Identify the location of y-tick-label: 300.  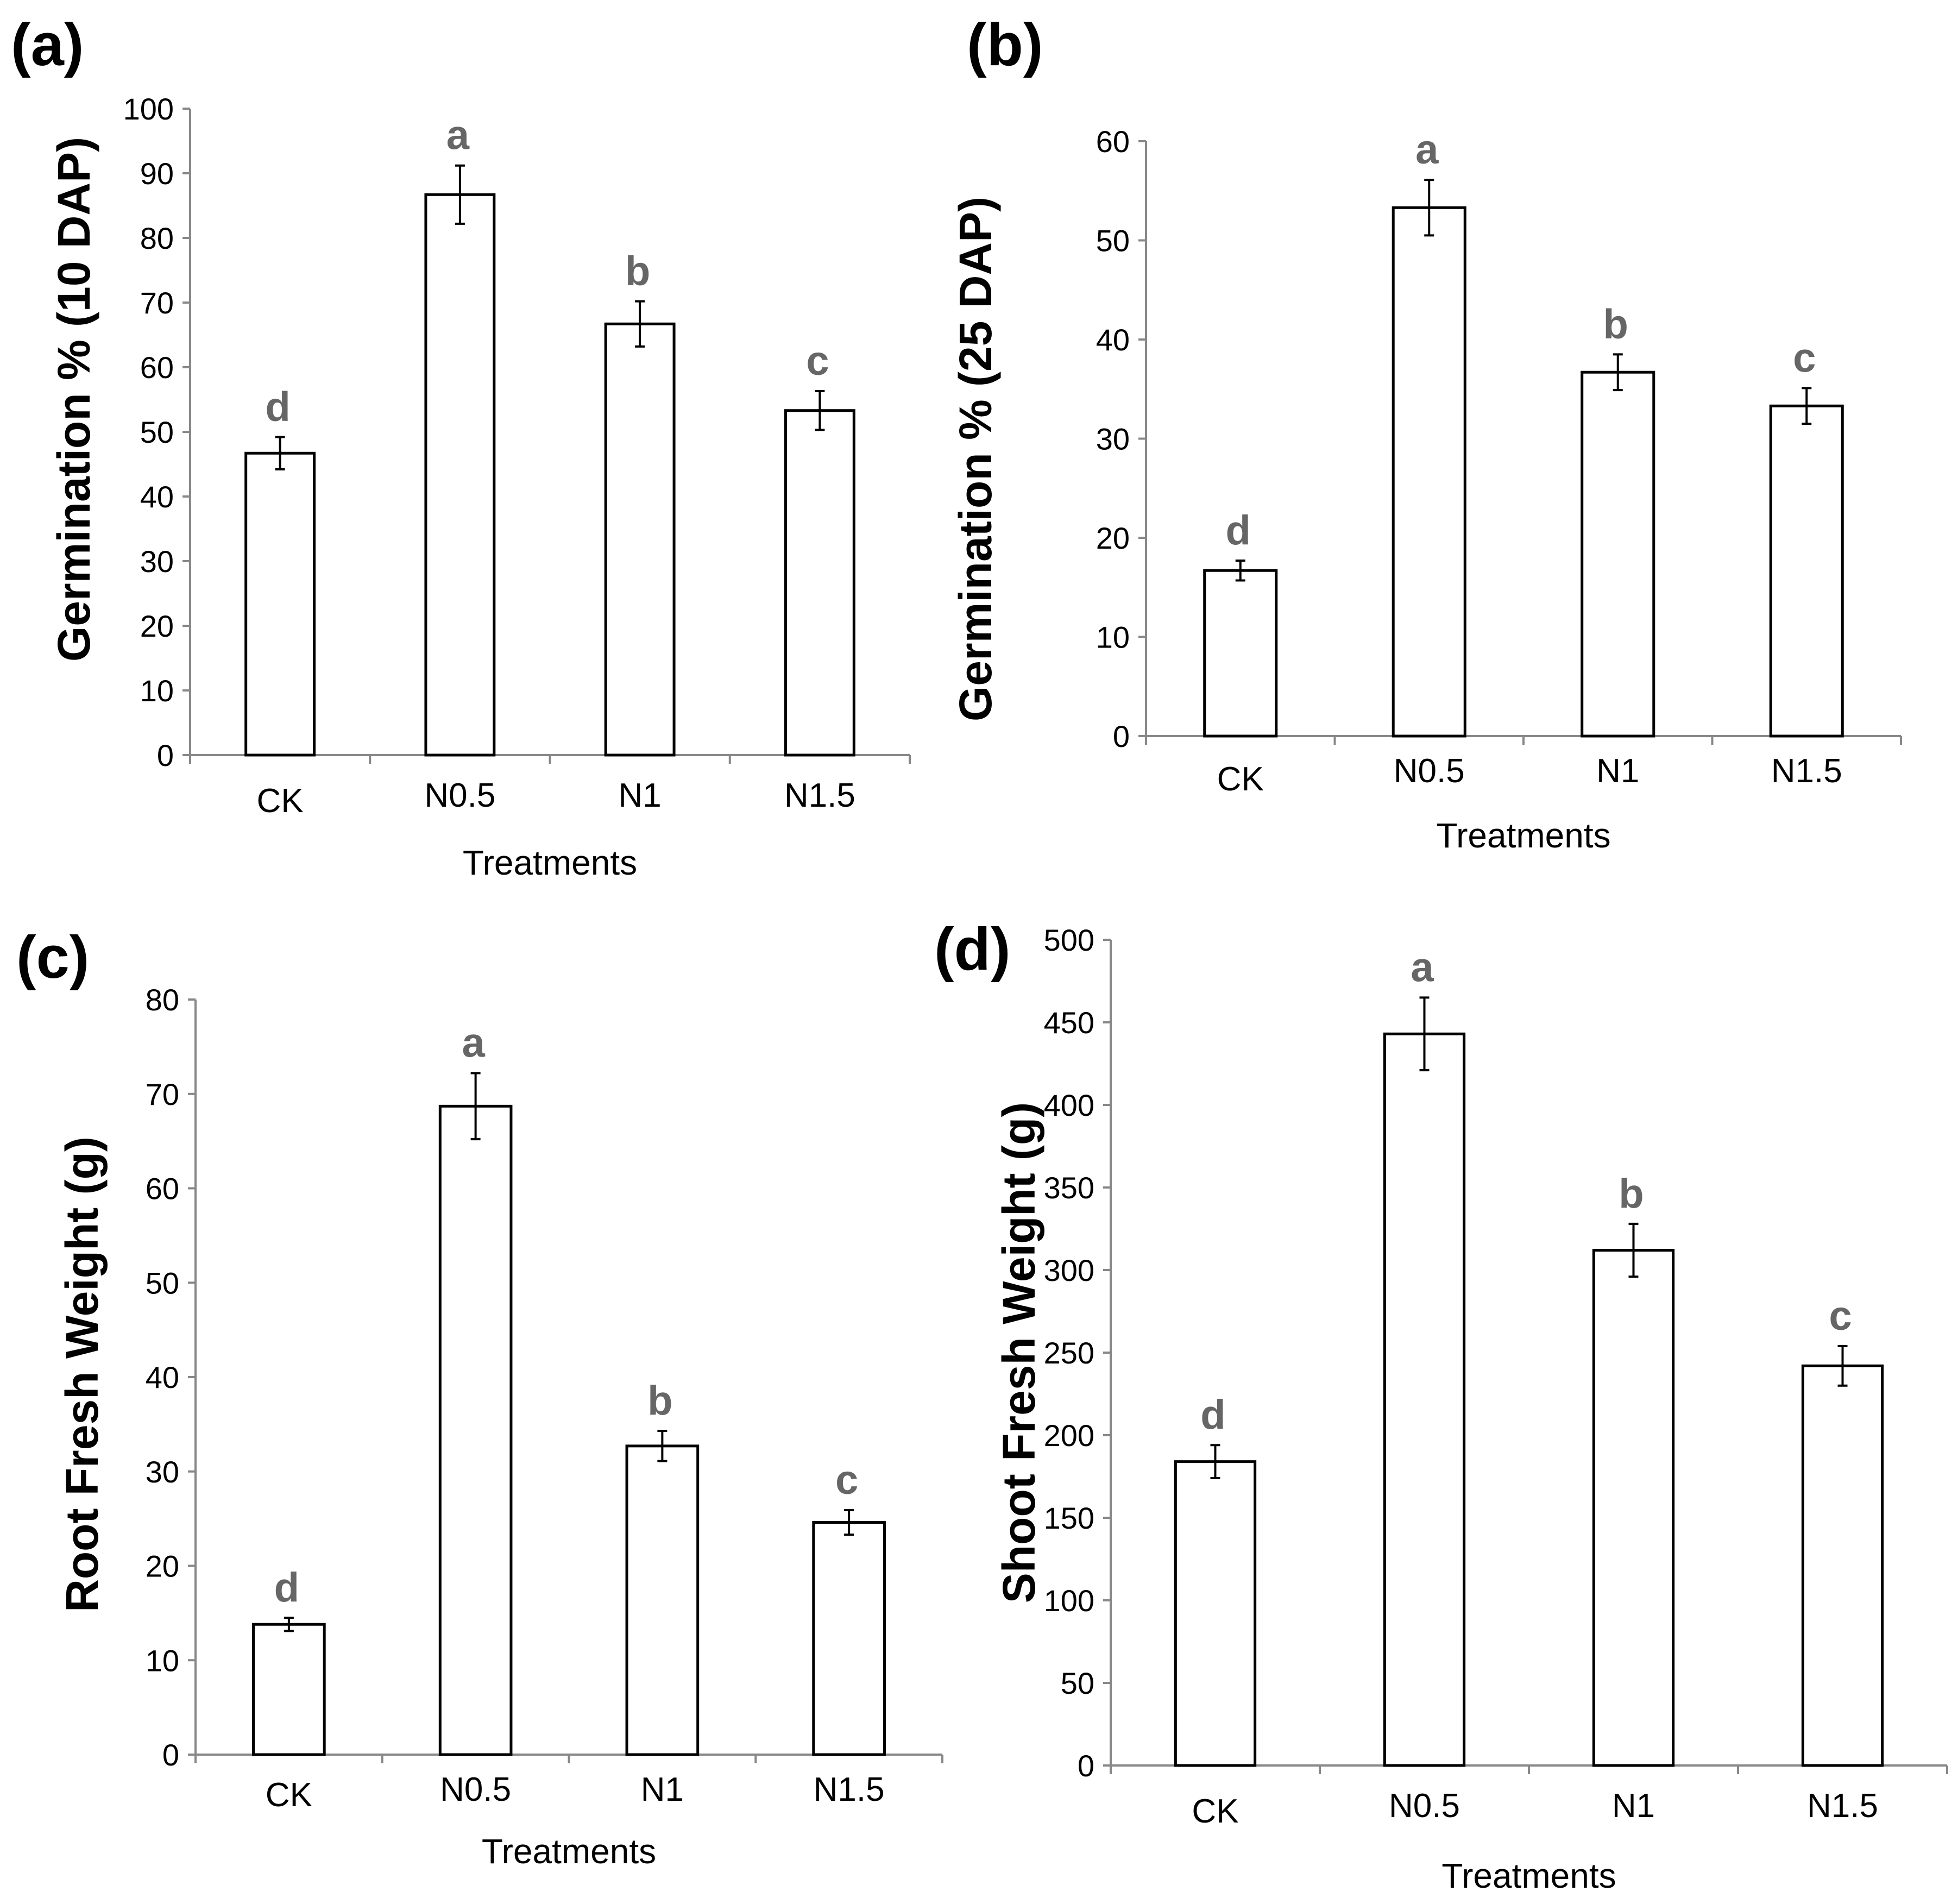
(1069, 1270).